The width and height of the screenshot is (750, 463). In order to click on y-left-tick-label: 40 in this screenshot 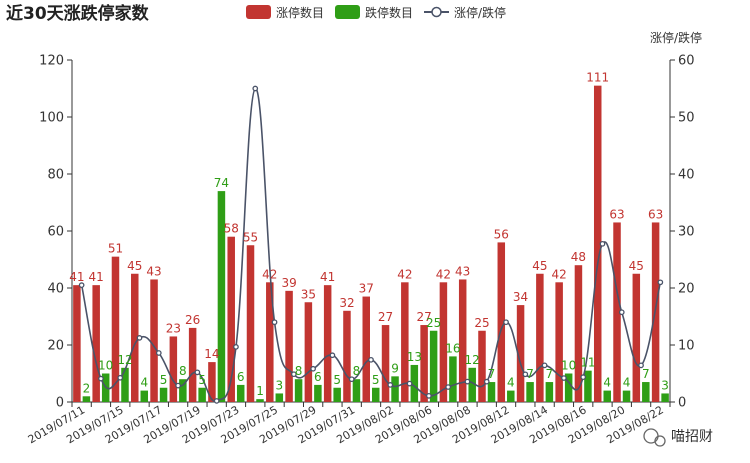, I will do `click(55, 289)`.